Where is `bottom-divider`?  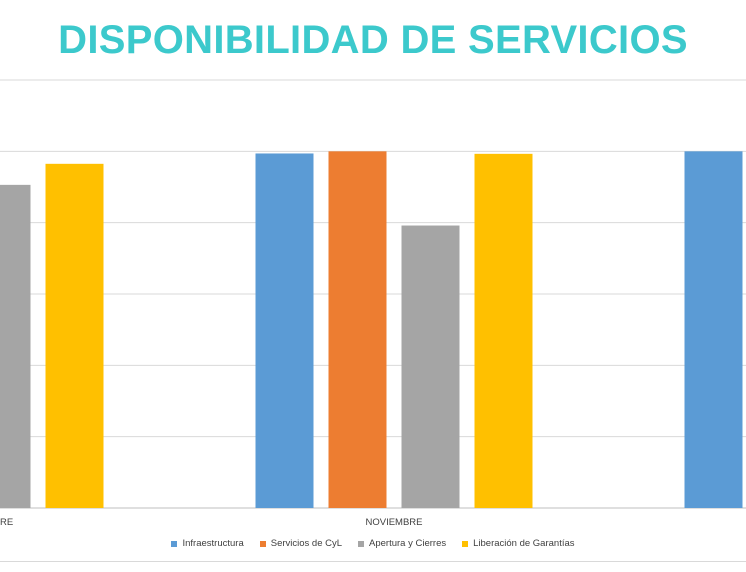
bottom-divider is located at coordinates (373, 561).